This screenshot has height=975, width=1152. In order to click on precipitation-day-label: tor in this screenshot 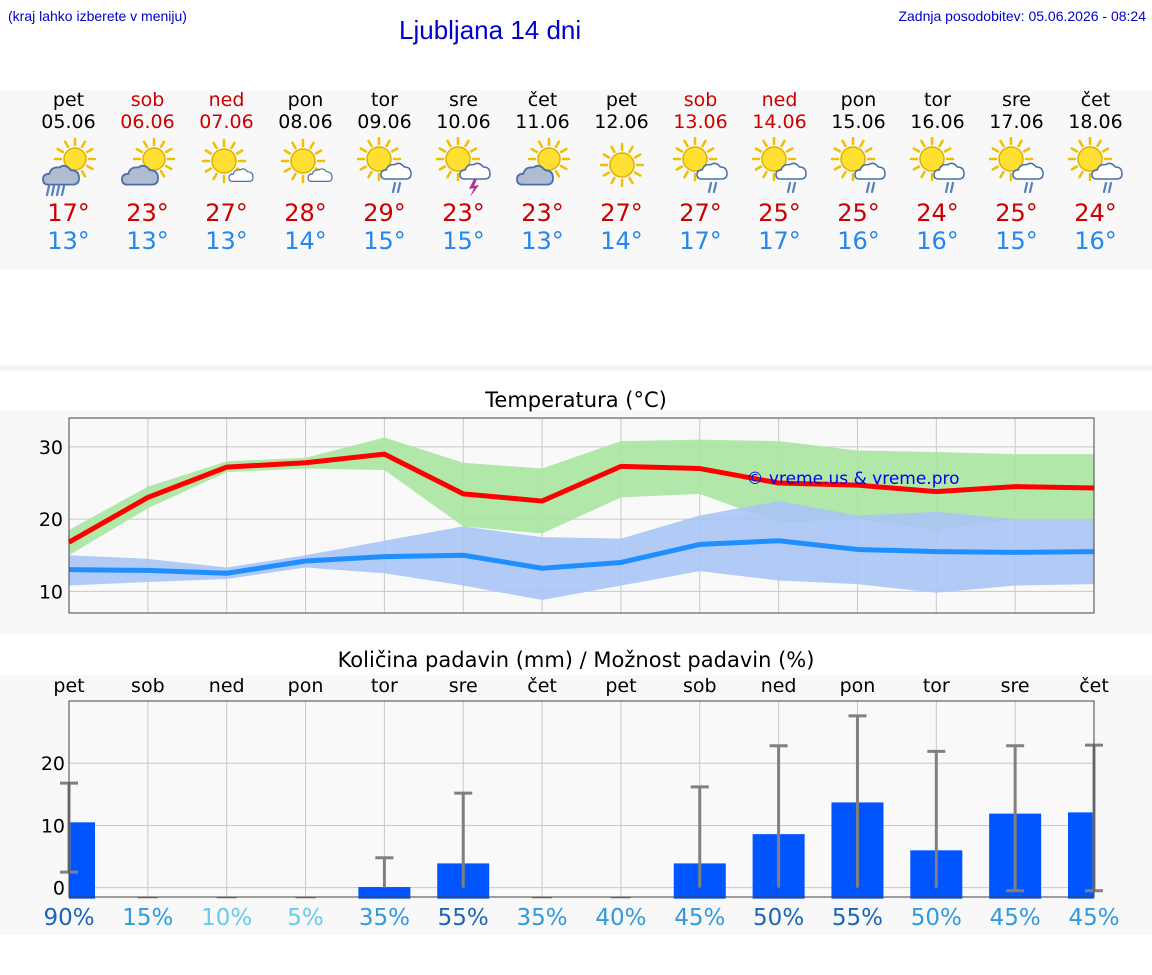, I will do `click(936, 686)`.